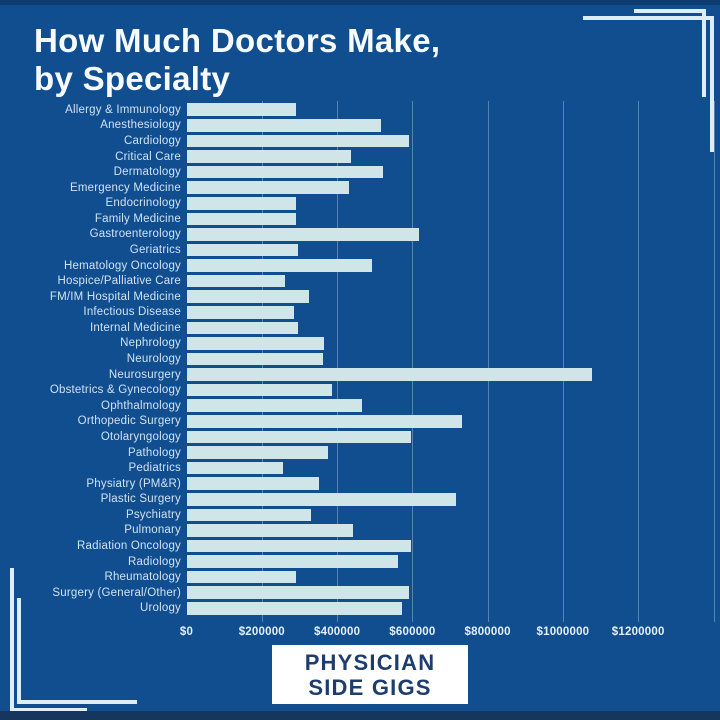 The height and width of the screenshot is (720, 720). I want to click on logo-text-line2: SIDE GIGS, so click(370, 687).